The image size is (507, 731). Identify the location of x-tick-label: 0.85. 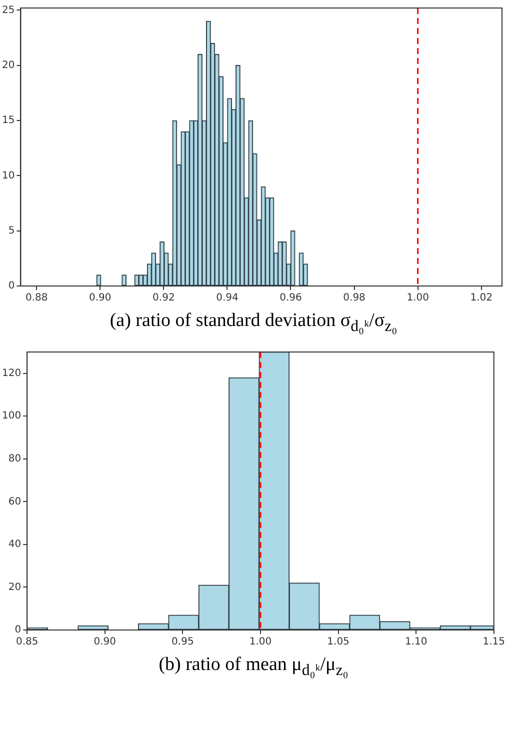
(27, 642).